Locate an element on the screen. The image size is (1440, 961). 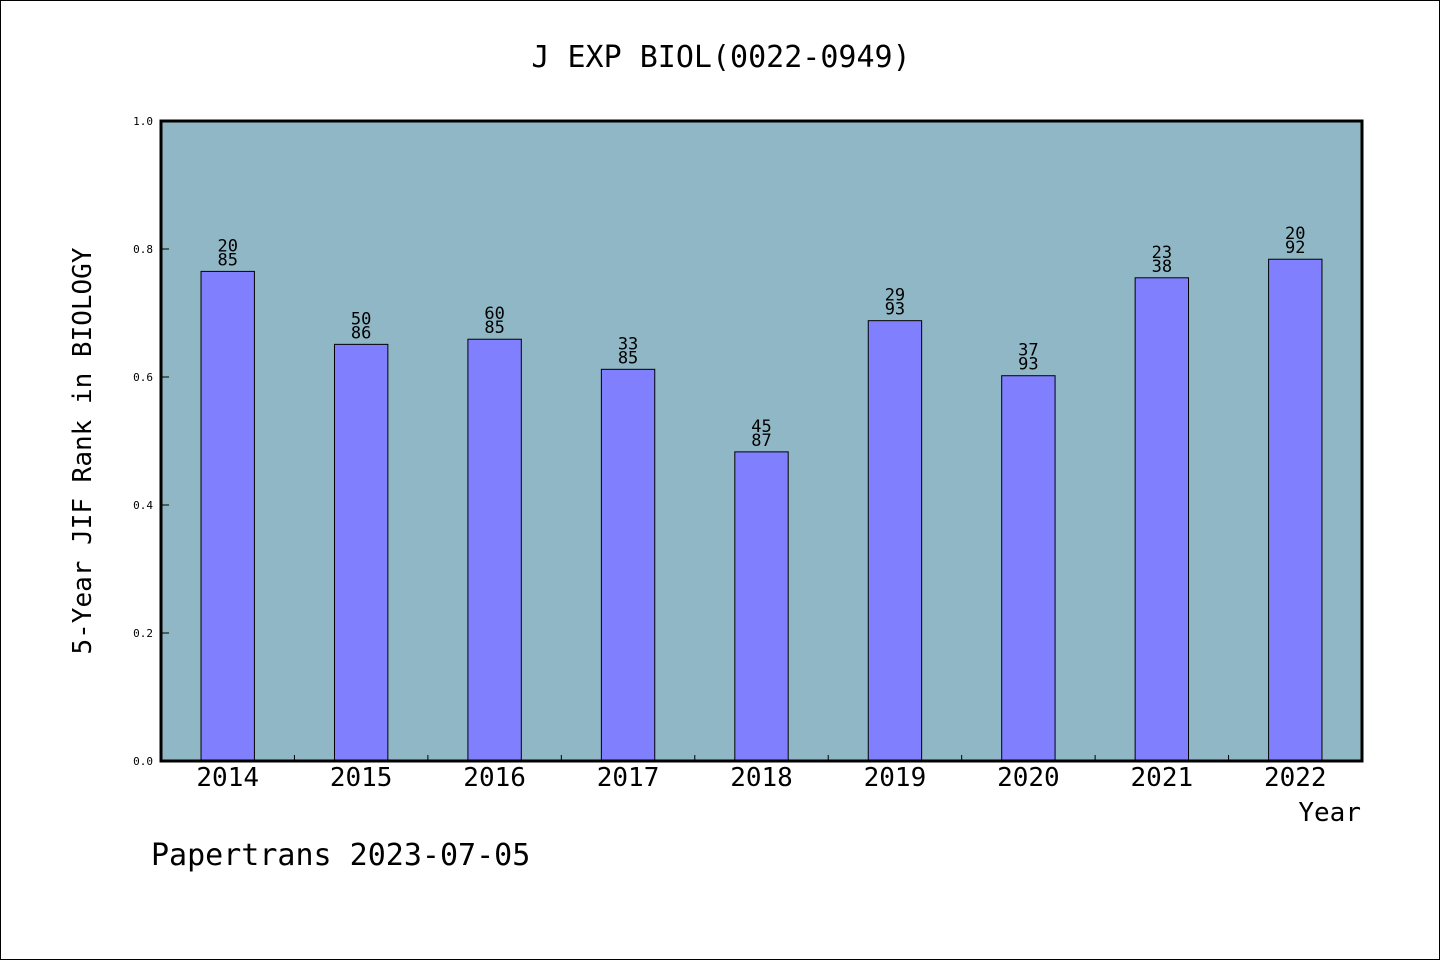
bar-2022 is located at coordinates (1295, 510).